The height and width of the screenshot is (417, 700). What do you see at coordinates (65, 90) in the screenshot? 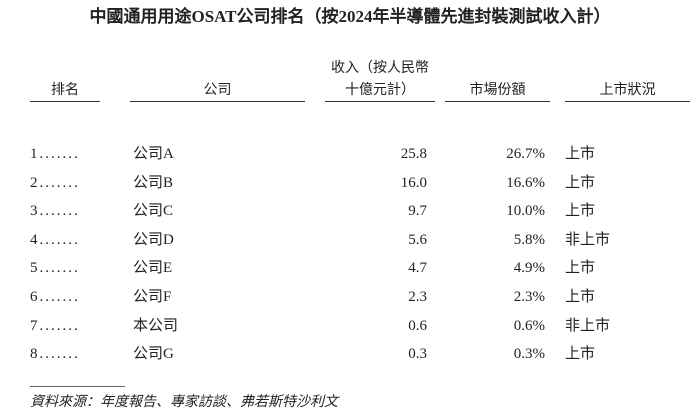
I see `header-cell: 排名` at bounding box center [65, 90].